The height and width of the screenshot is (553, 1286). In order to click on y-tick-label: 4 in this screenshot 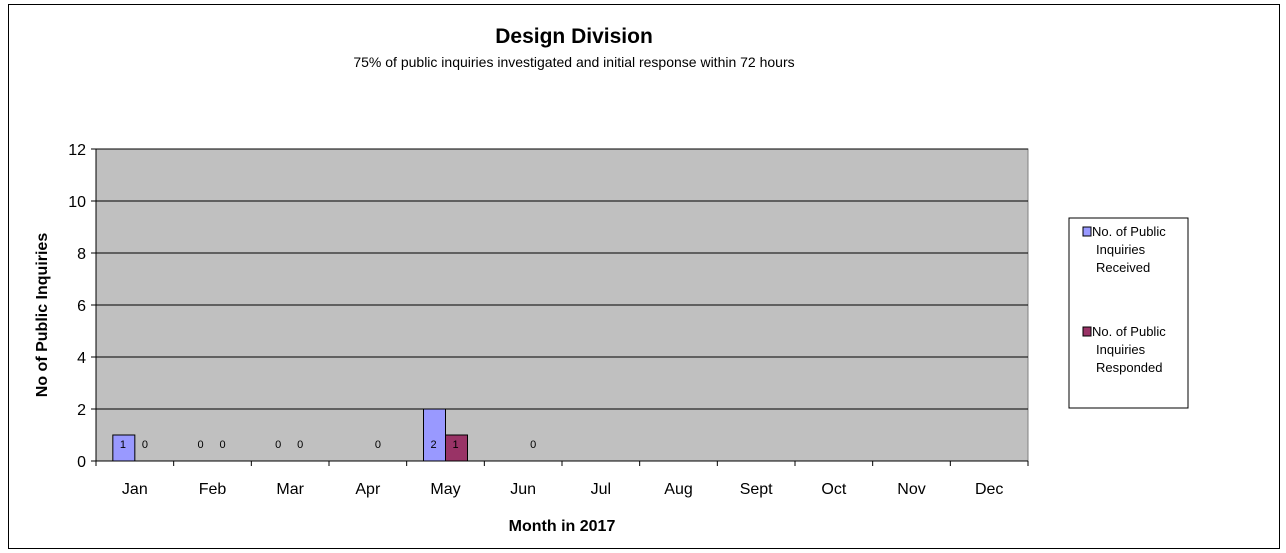, I will do `click(81, 358)`.